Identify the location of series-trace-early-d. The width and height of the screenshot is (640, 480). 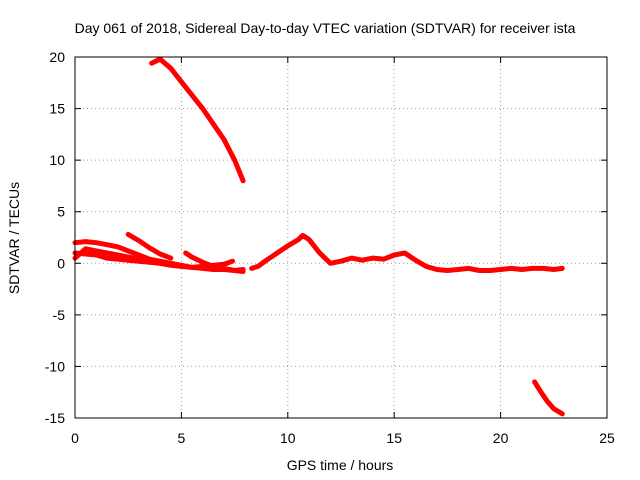
(149, 246).